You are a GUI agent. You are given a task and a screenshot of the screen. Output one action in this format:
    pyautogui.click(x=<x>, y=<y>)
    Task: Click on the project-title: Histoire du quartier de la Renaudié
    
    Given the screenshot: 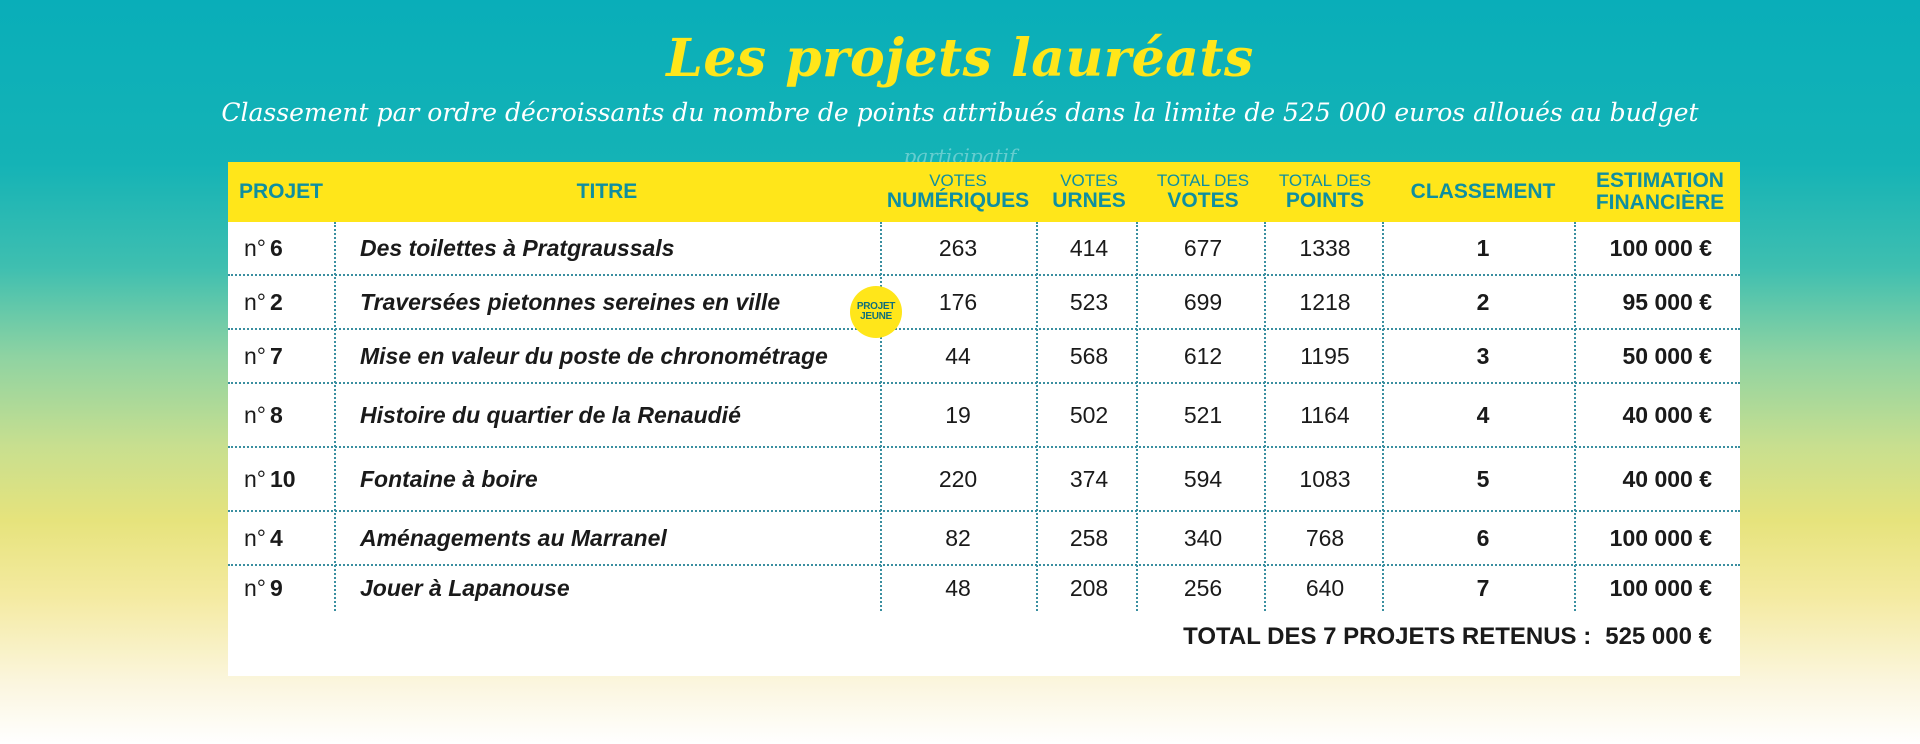 What is the action you would take?
    pyautogui.click(x=550, y=414)
    